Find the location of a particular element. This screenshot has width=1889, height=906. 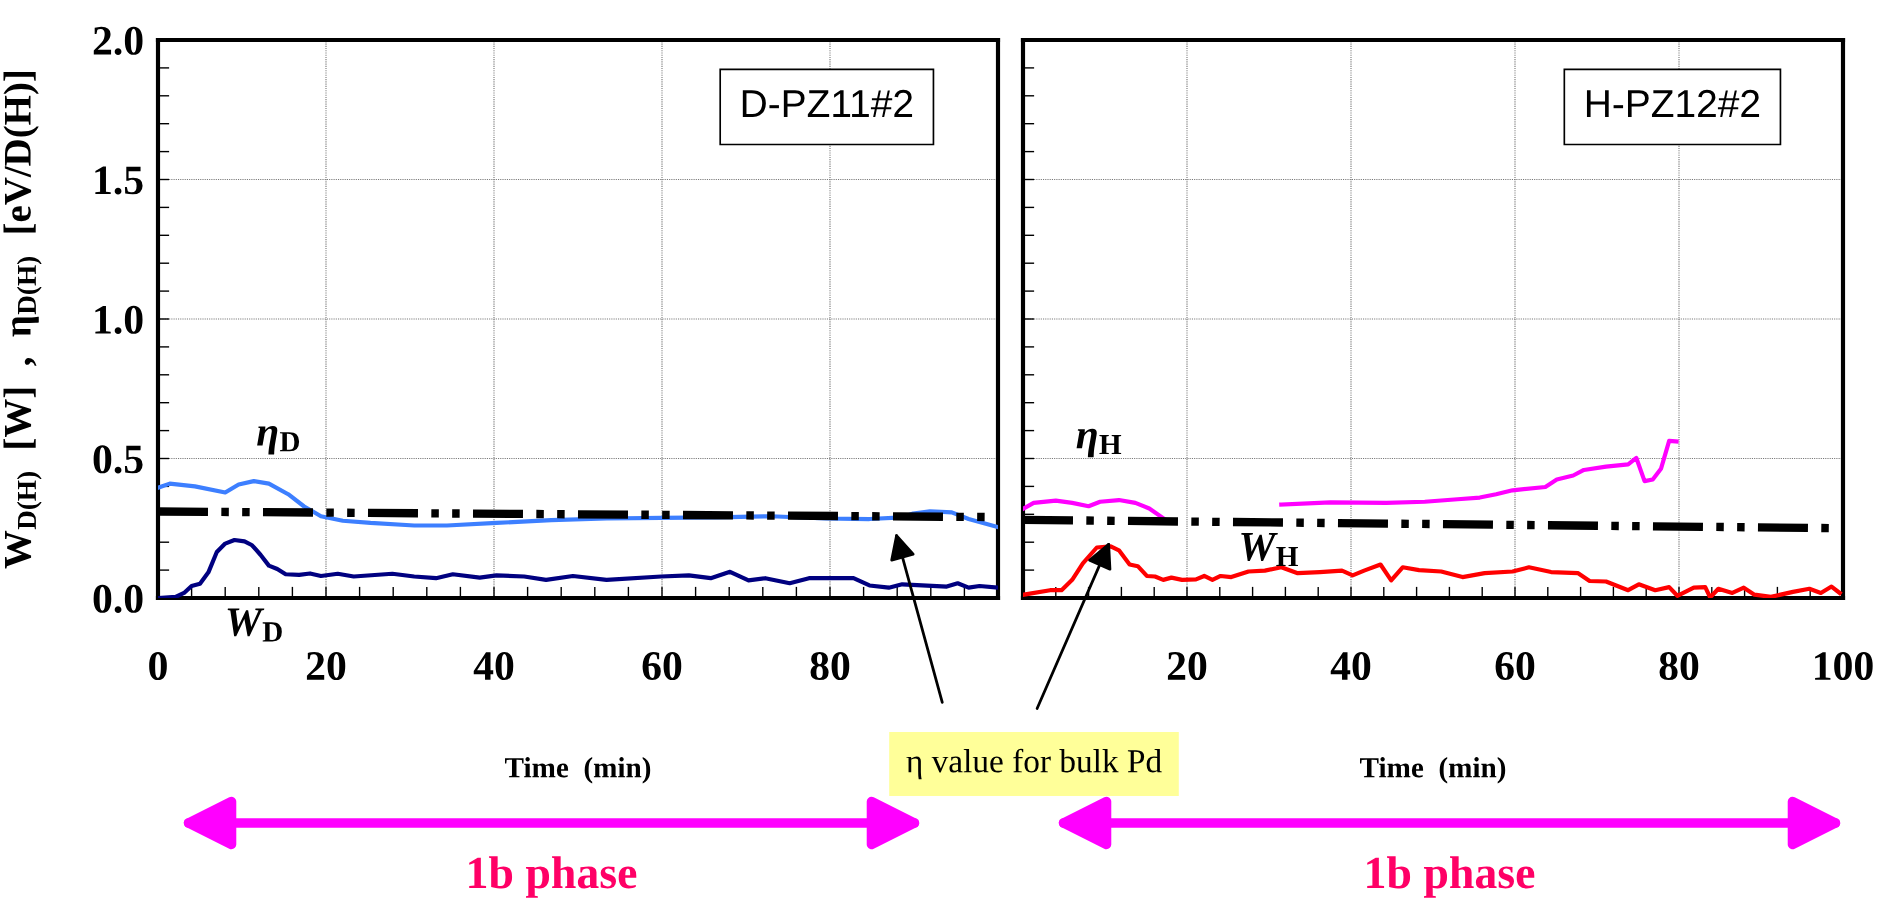

series-label: η$_{D}$ is located at coordinates (278, 440).